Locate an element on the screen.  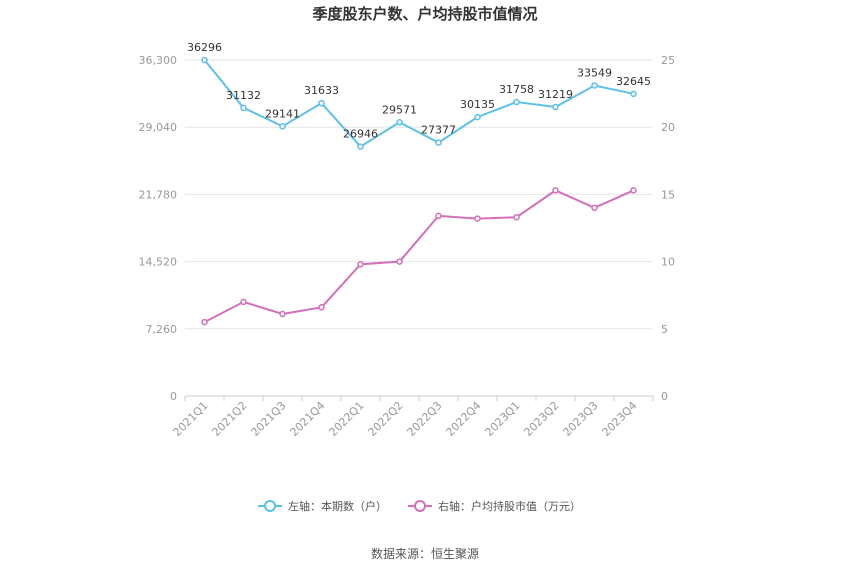
data-label: 31758 is located at coordinates (516, 89).